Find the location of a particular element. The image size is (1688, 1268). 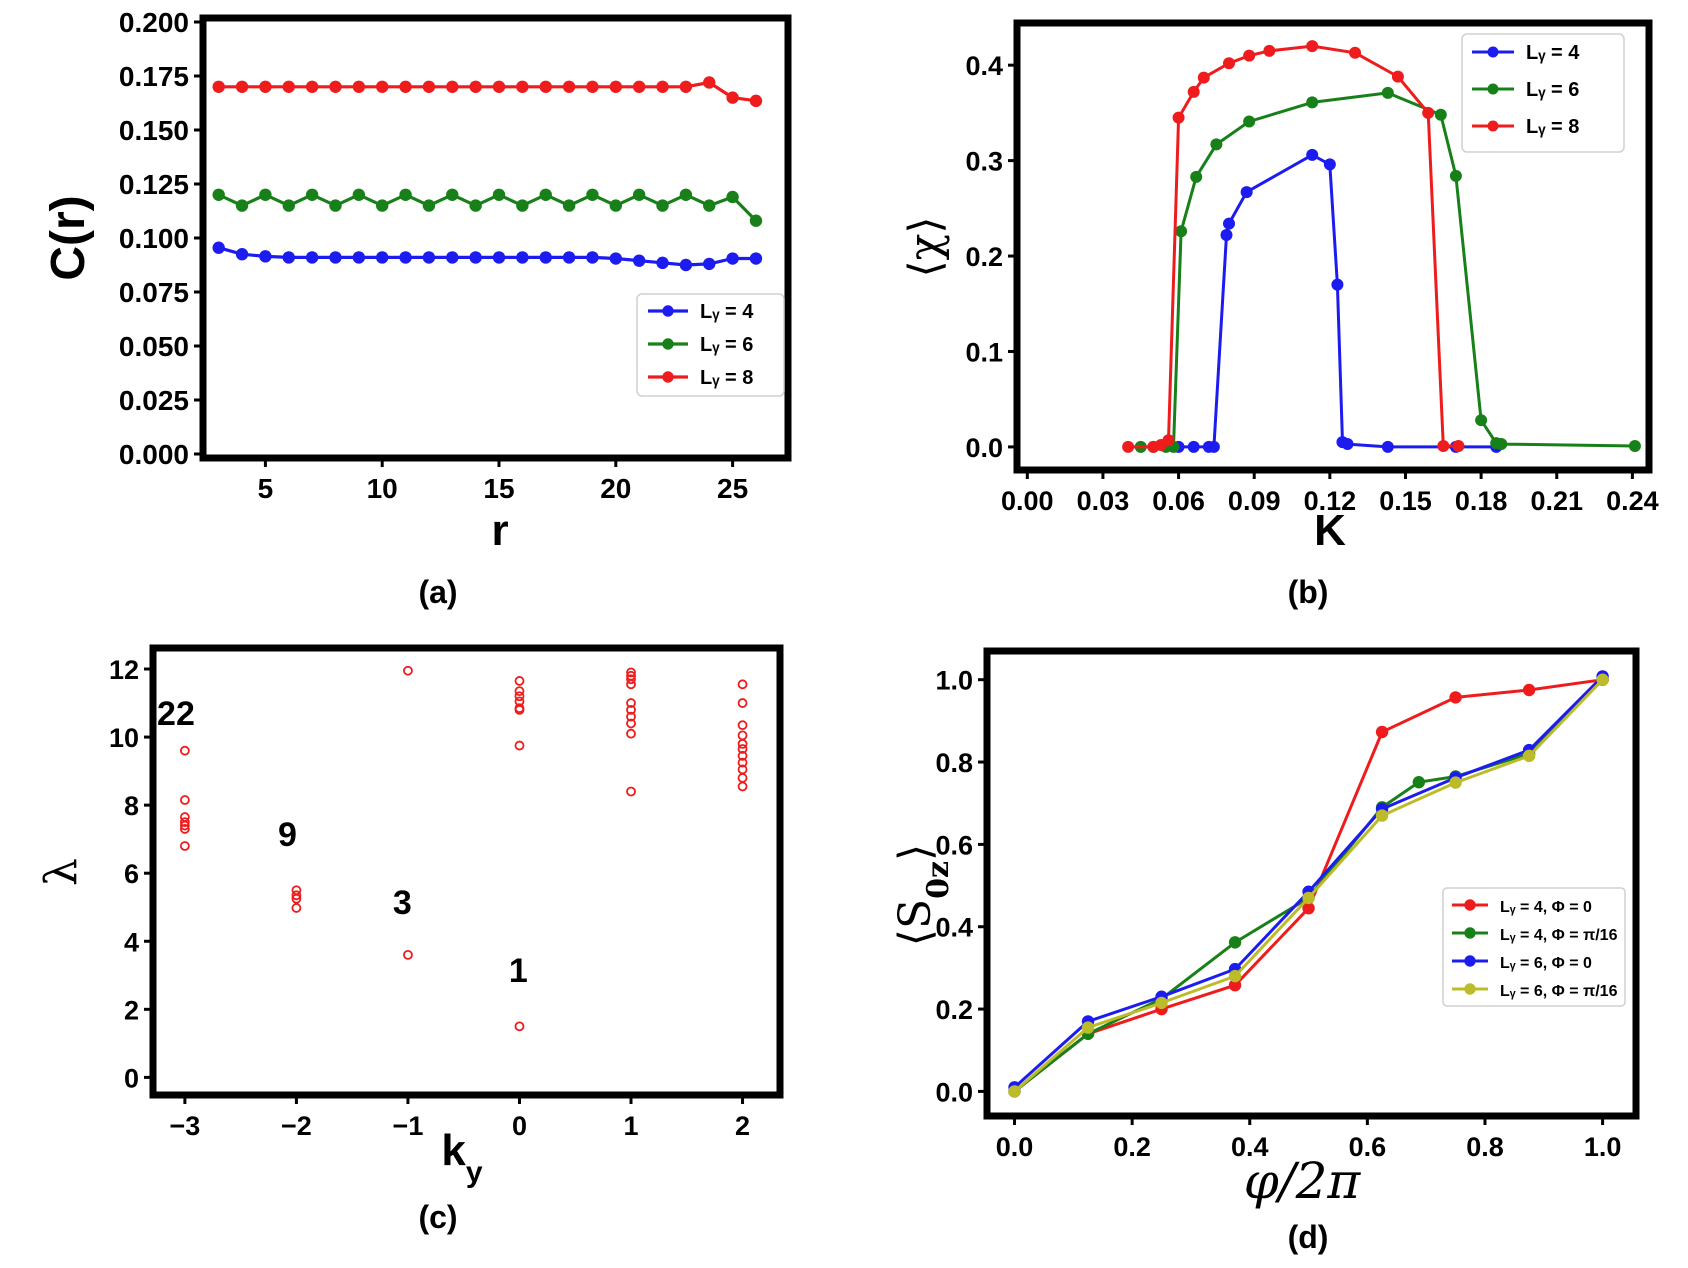

panel-b-caption: (b) is located at coordinates (1308, 592).